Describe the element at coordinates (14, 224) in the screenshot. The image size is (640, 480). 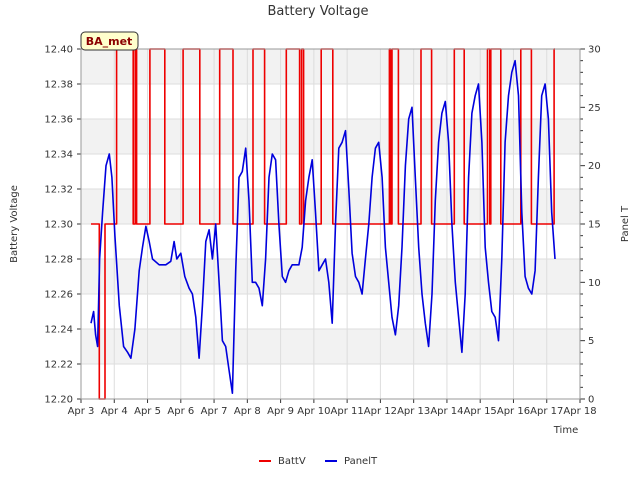
I see `y-axis-label: Battery Voltage` at that location.